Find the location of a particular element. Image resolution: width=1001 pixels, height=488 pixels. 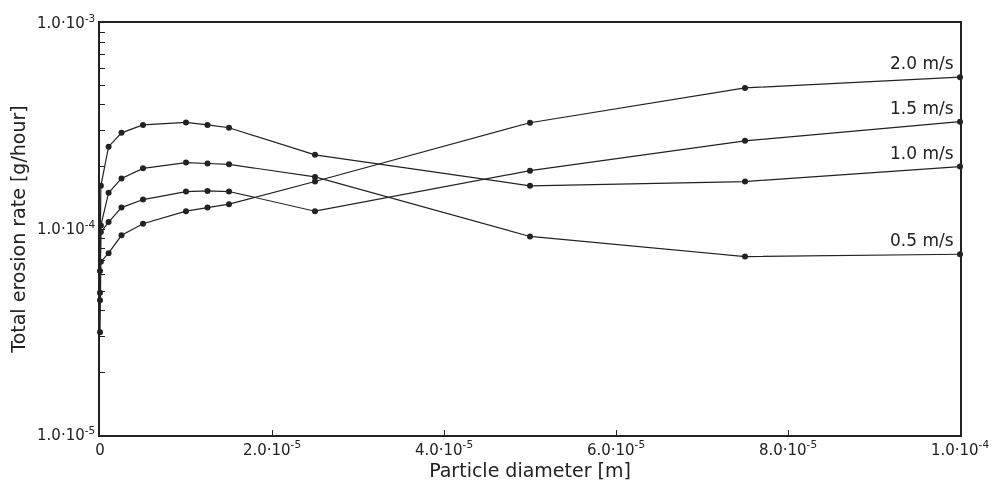

series-label: 1.5 m/s is located at coordinates (922, 108).